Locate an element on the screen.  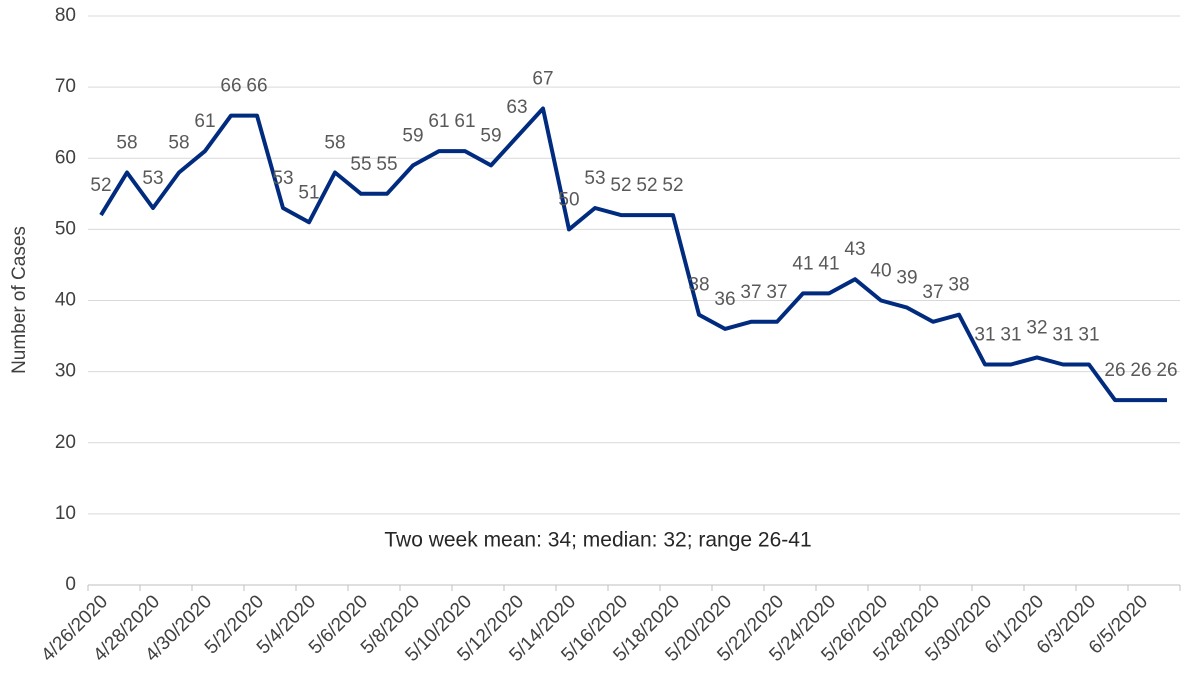
data-label: 50 is located at coordinates (568, 199).